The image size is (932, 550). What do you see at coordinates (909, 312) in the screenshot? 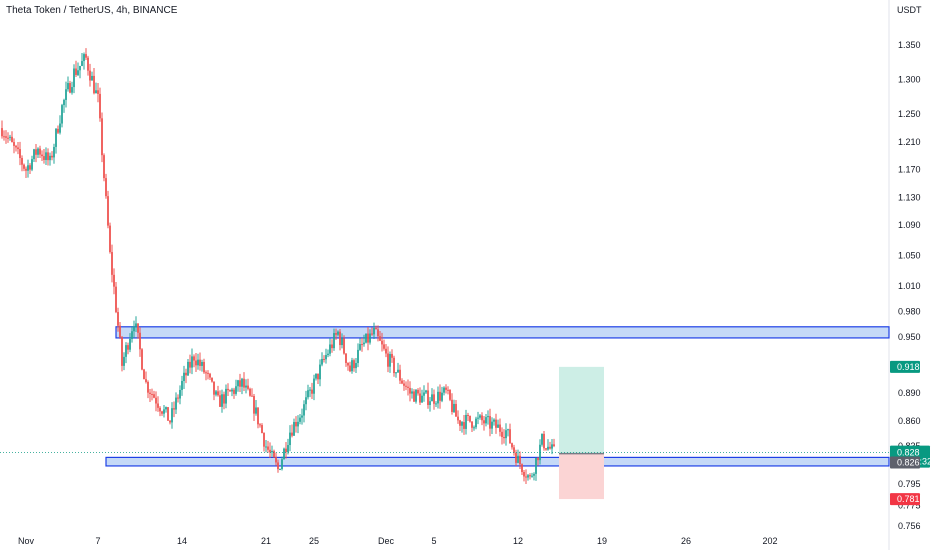
I see `price-tick-label: 0.980` at bounding box center [909, 312].